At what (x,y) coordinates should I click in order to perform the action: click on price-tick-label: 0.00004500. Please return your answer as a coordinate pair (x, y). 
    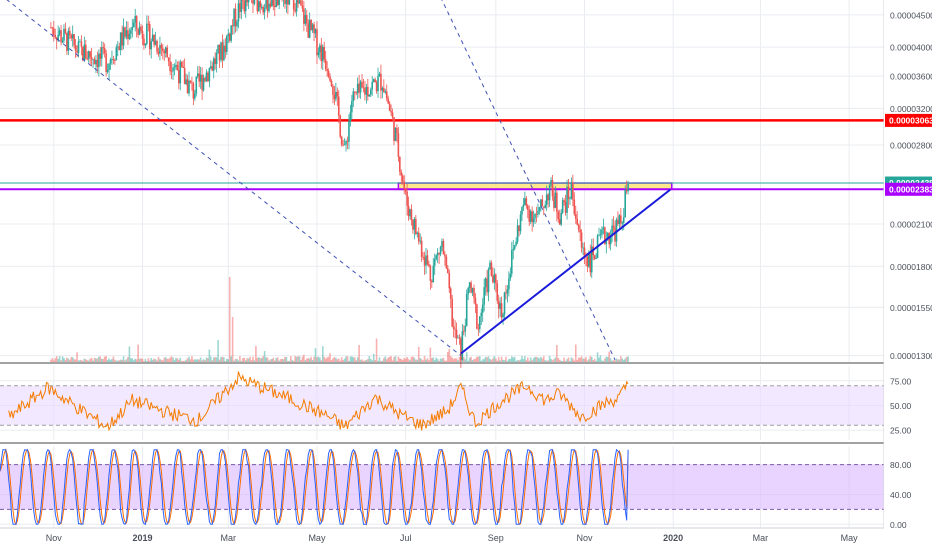
    Looking at the image, I should click on (911, 15).